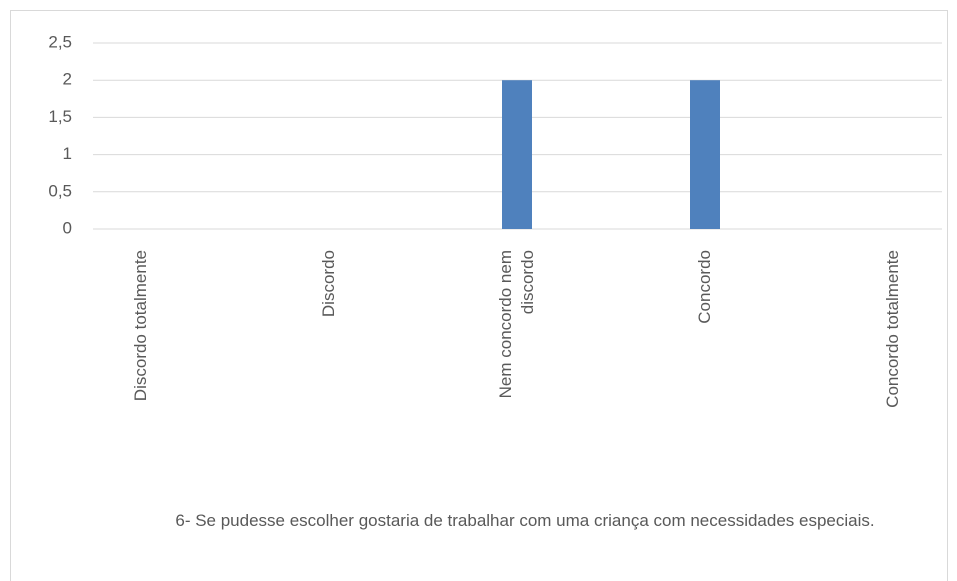 Image resolution: width=957 pixels, height=581 pixels. What do you see at coordinates (60, 41) in the screenshot?
I see `y-tick-label: 2,5` at bounding box center [60, 41].